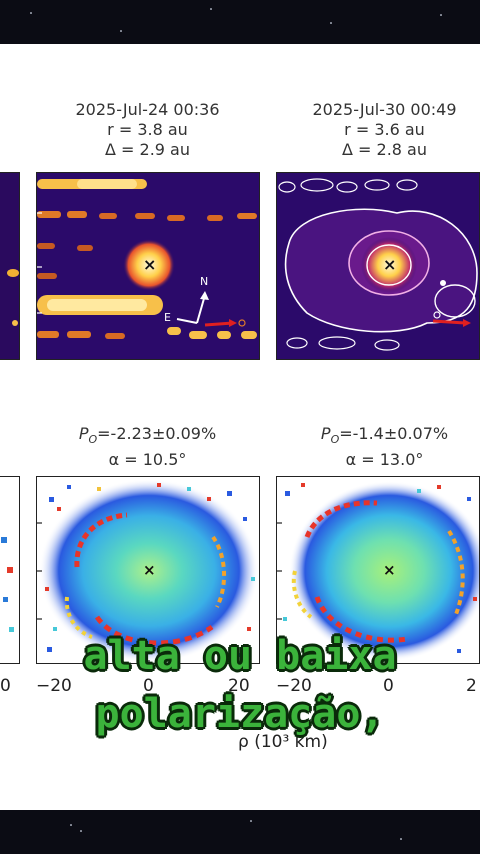 The width and height of the screenshot is (480, 854). What do you see at coordinates (204, 281) in the screenshot?
I see `compass-north-label: N` at bounding box center [204, 281].